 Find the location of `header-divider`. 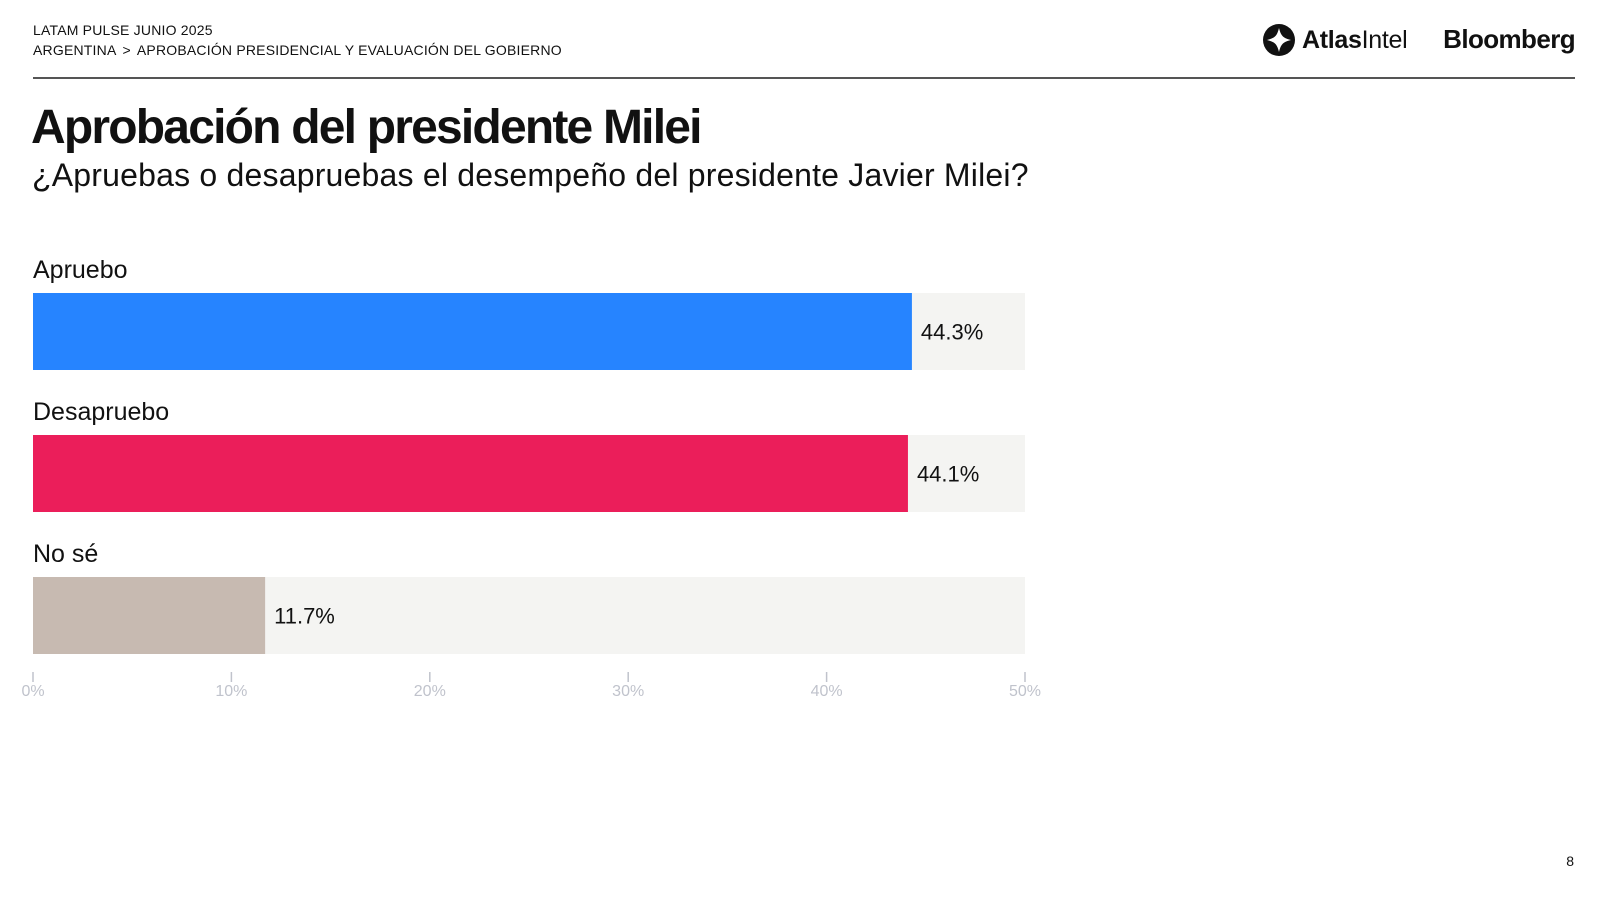

header-divider is located at coordinates (804, 78).